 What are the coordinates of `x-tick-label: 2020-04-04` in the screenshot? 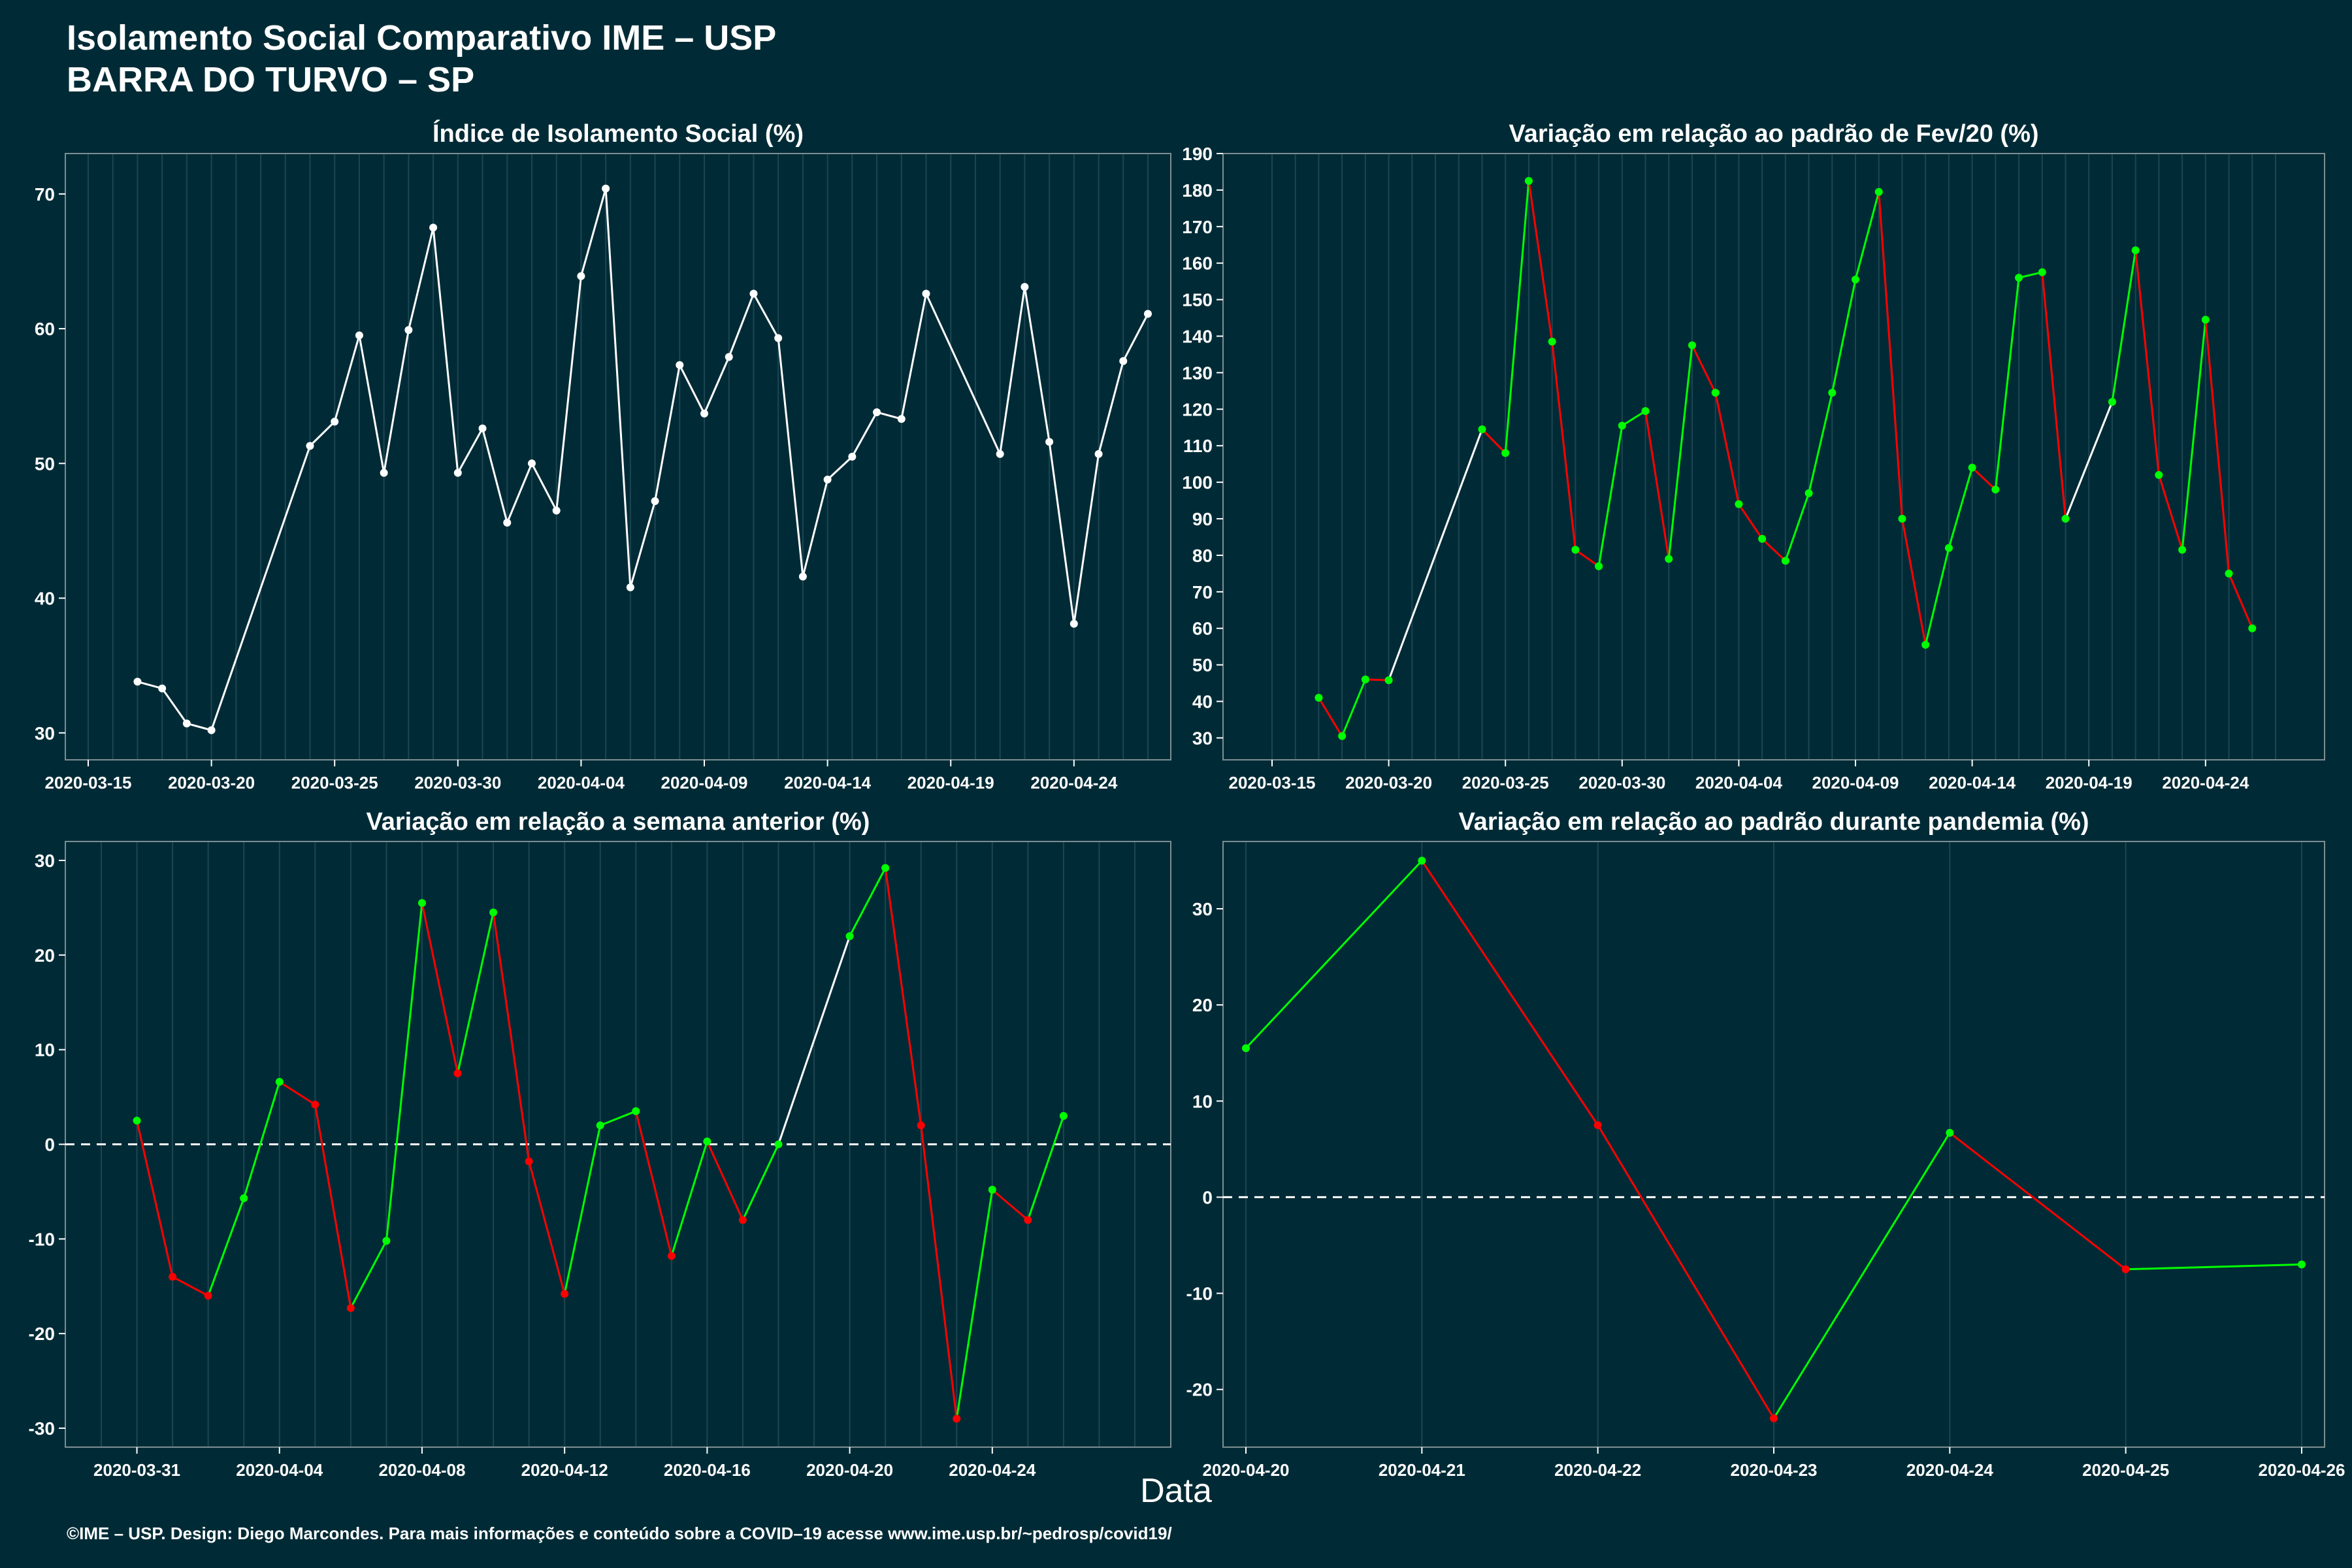 It's located at (279, 1470).